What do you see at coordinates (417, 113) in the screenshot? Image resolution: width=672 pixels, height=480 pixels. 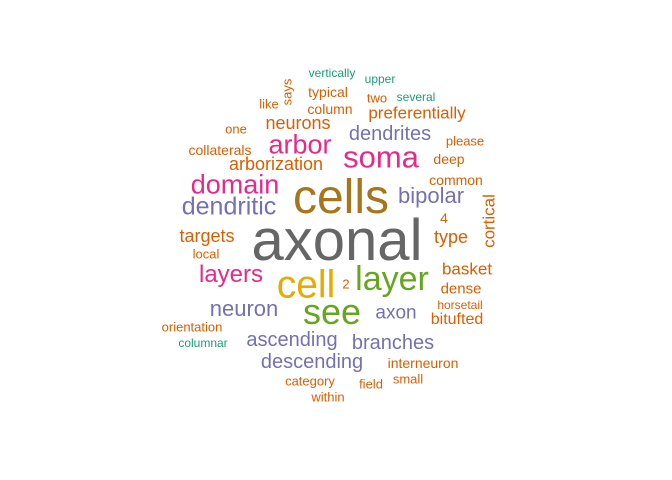 I see `word-preferentially: preferentially` at bounding box center [417, 113].